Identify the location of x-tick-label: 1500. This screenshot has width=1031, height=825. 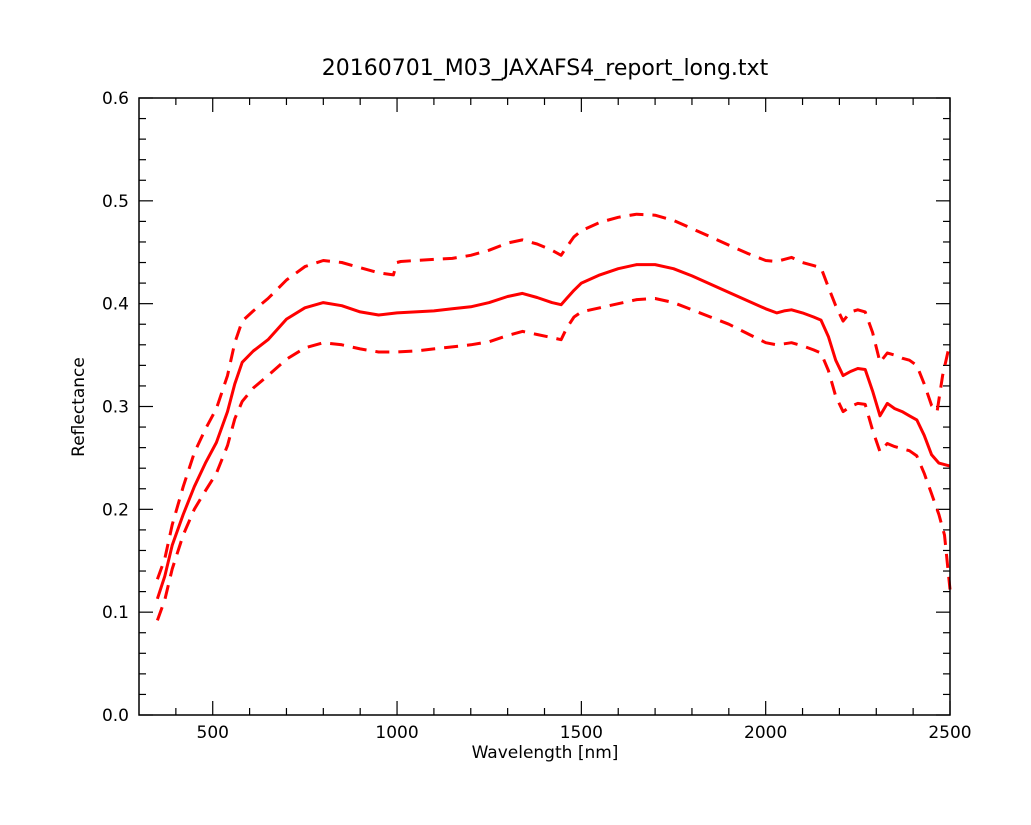
(581, 733).